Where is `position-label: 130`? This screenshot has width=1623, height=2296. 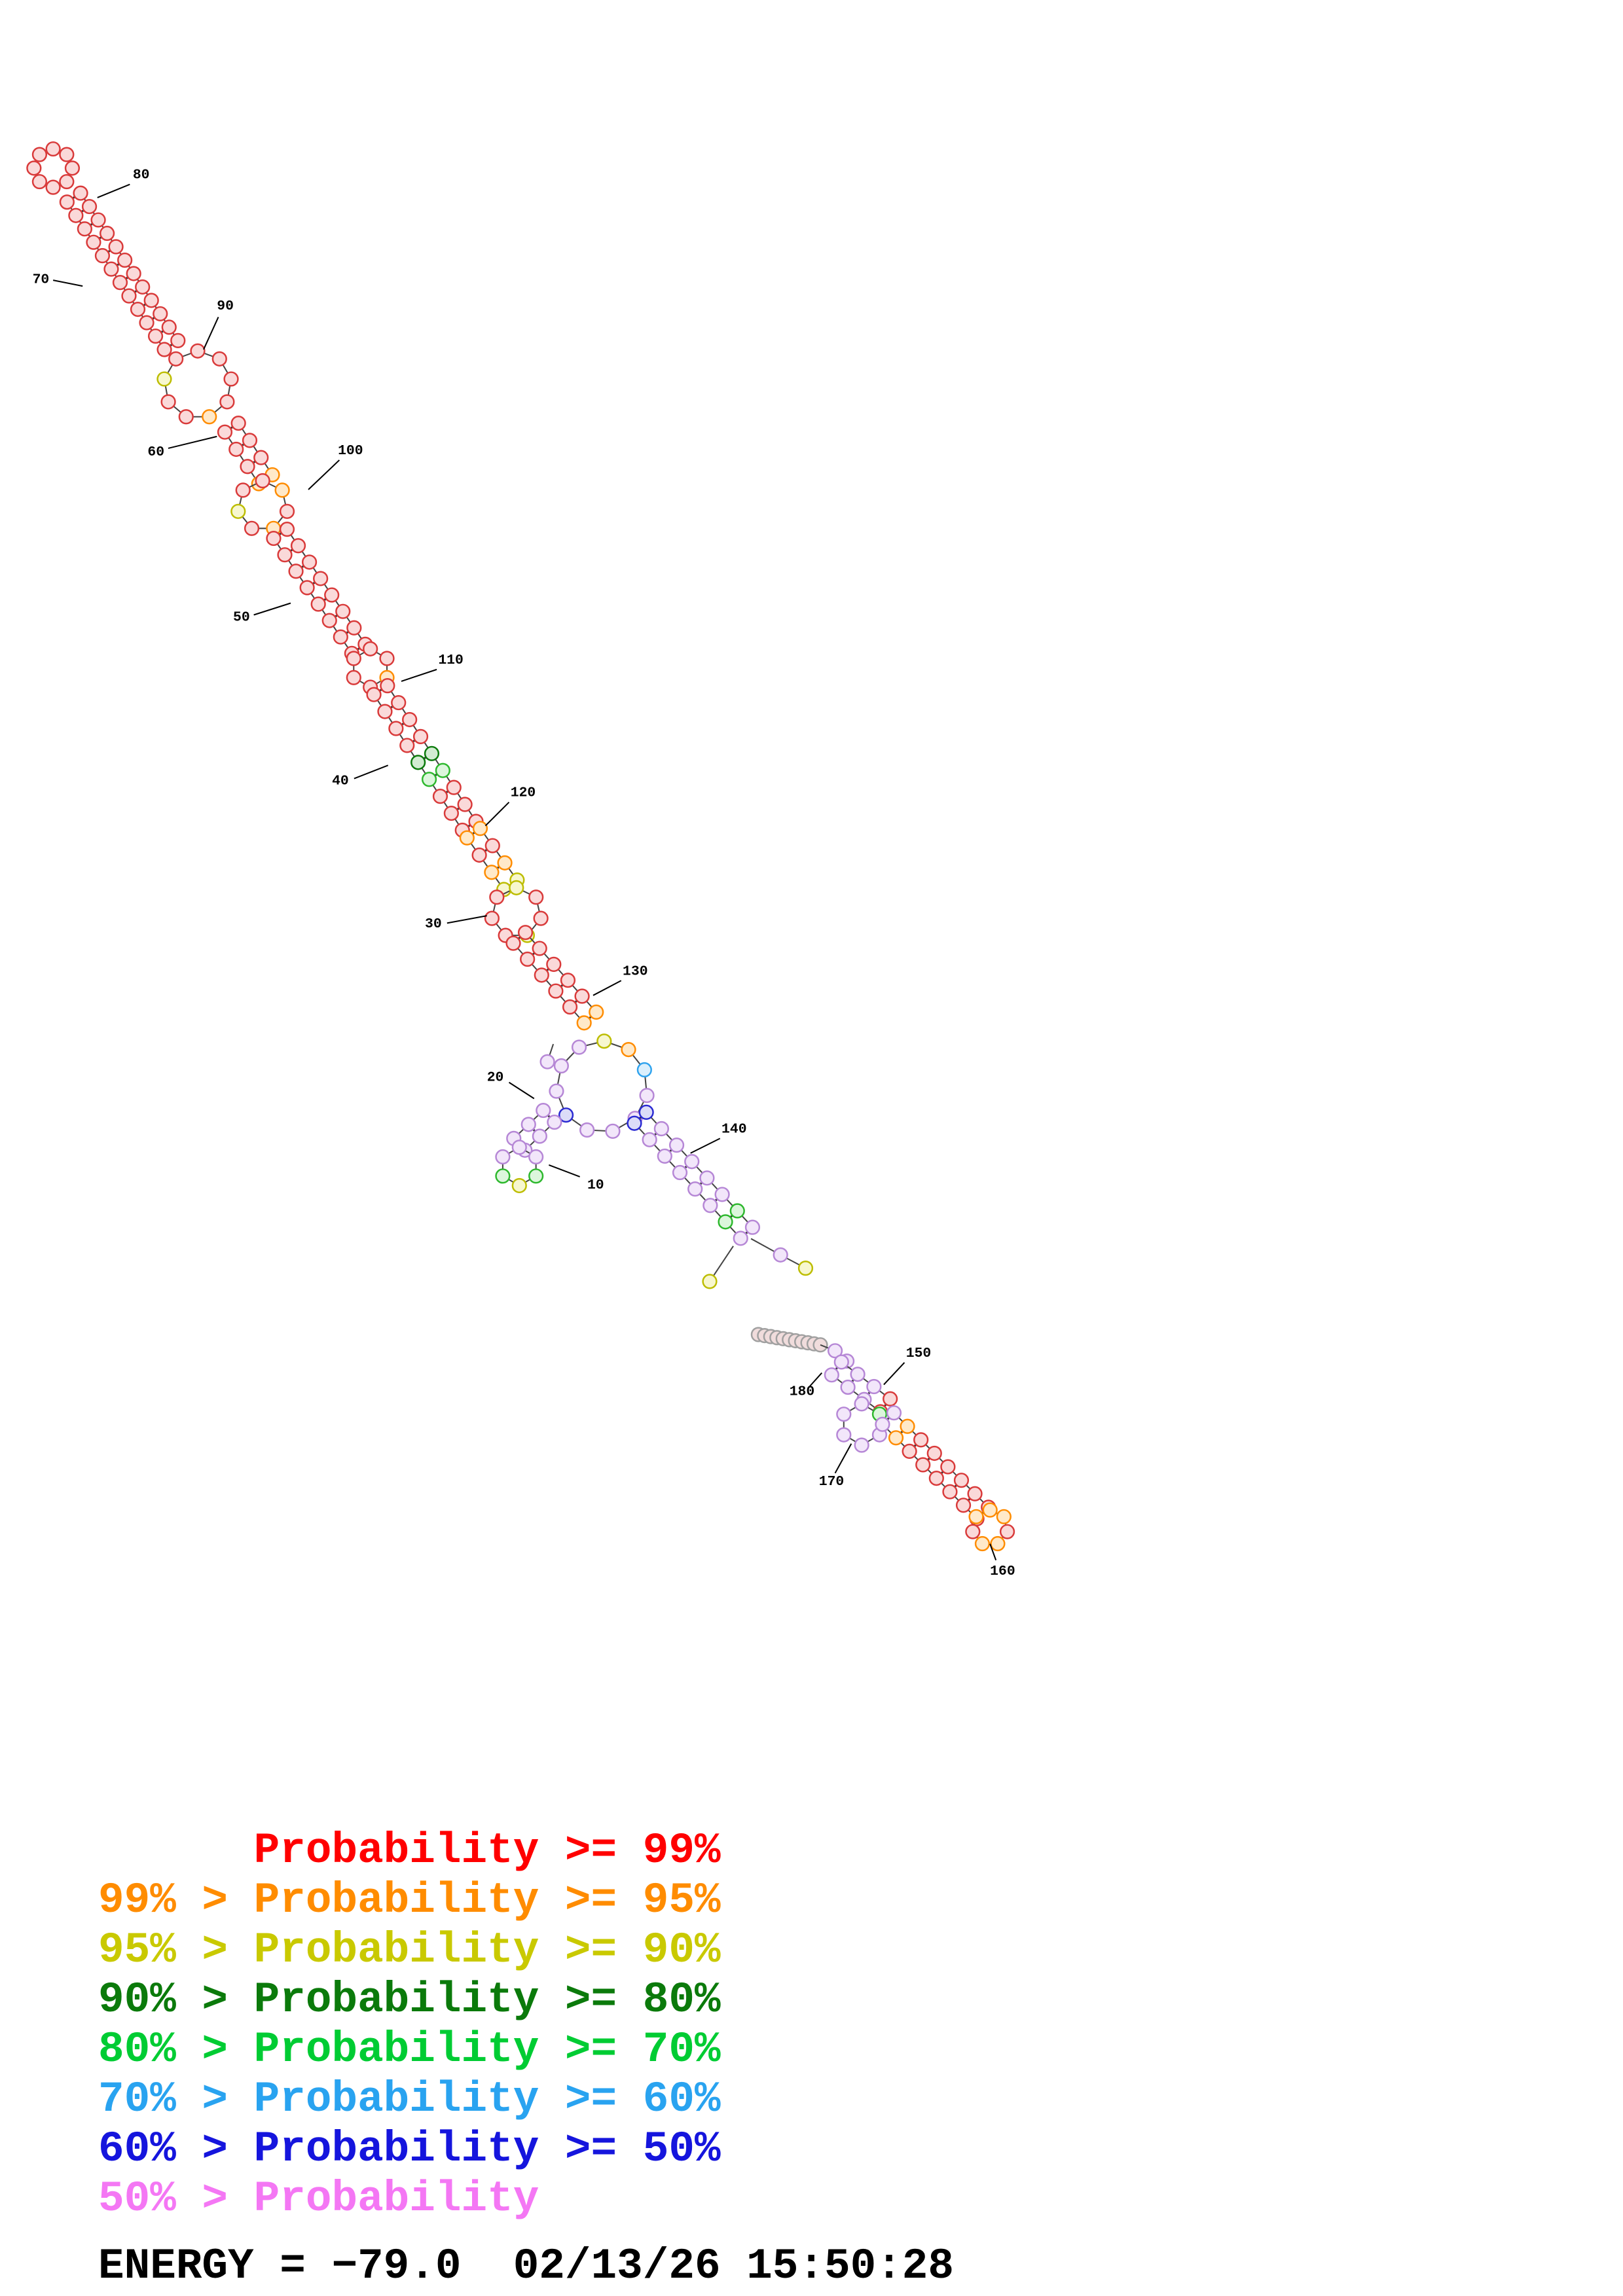
position-label: 130 is located at coordinates (635, 971).